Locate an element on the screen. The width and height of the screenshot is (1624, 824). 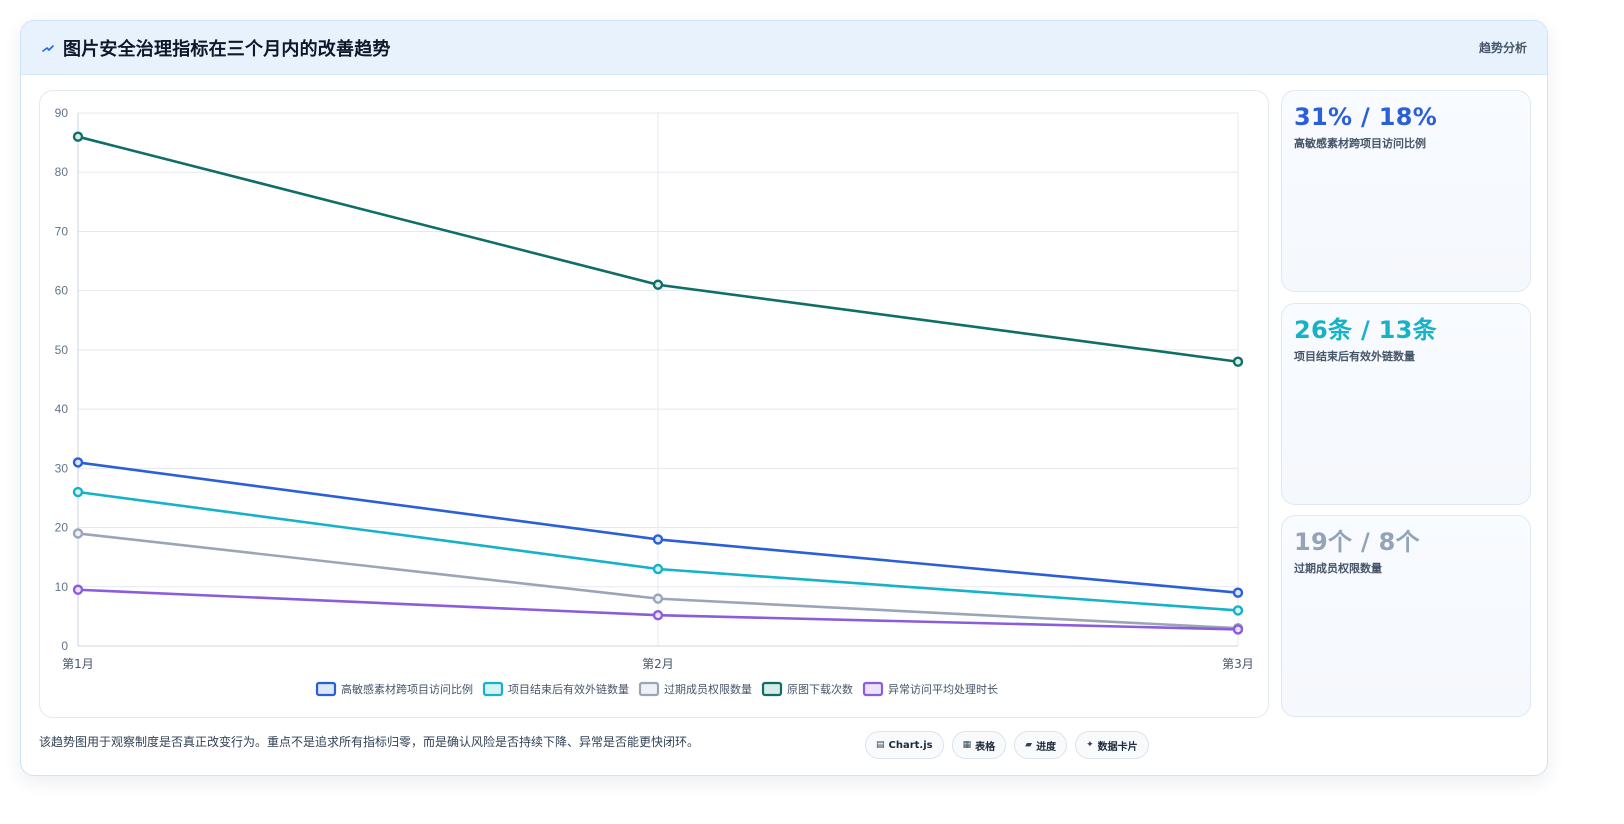
x-tick-label: 第3月 is located at coordinates (1238, 664).